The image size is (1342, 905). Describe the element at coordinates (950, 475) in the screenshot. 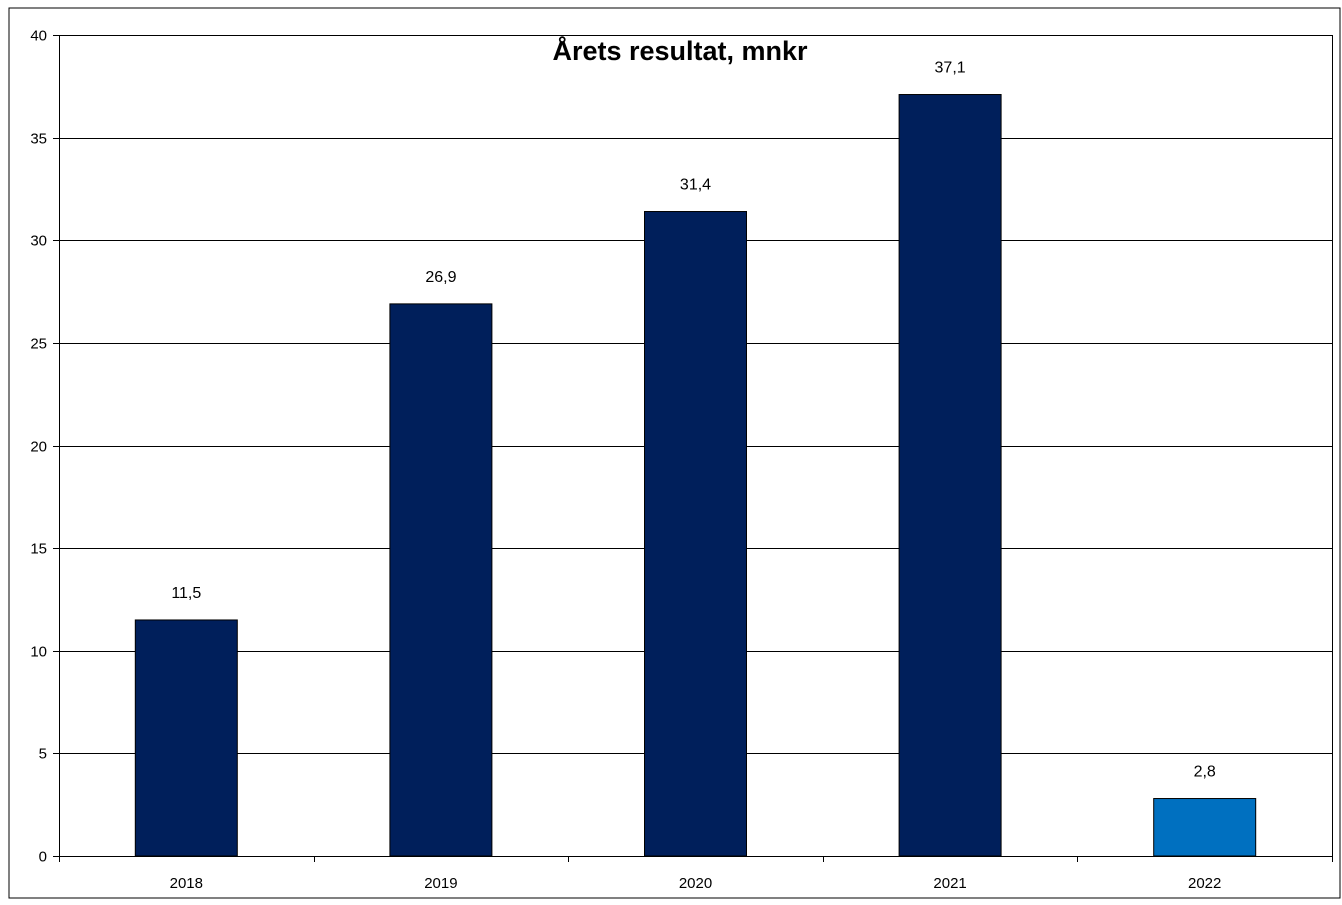

I see `bar-2021` at that location.